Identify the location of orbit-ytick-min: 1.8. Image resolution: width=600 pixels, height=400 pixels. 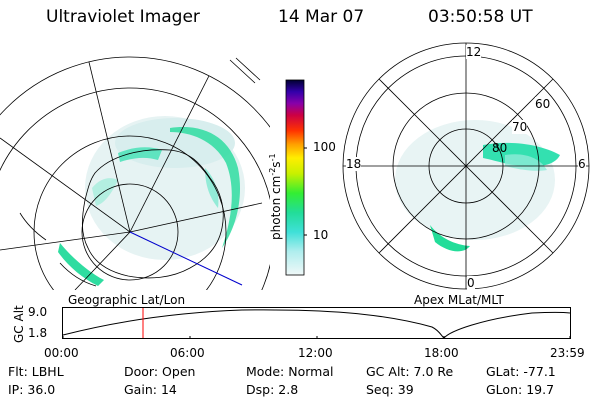
(38, 333).